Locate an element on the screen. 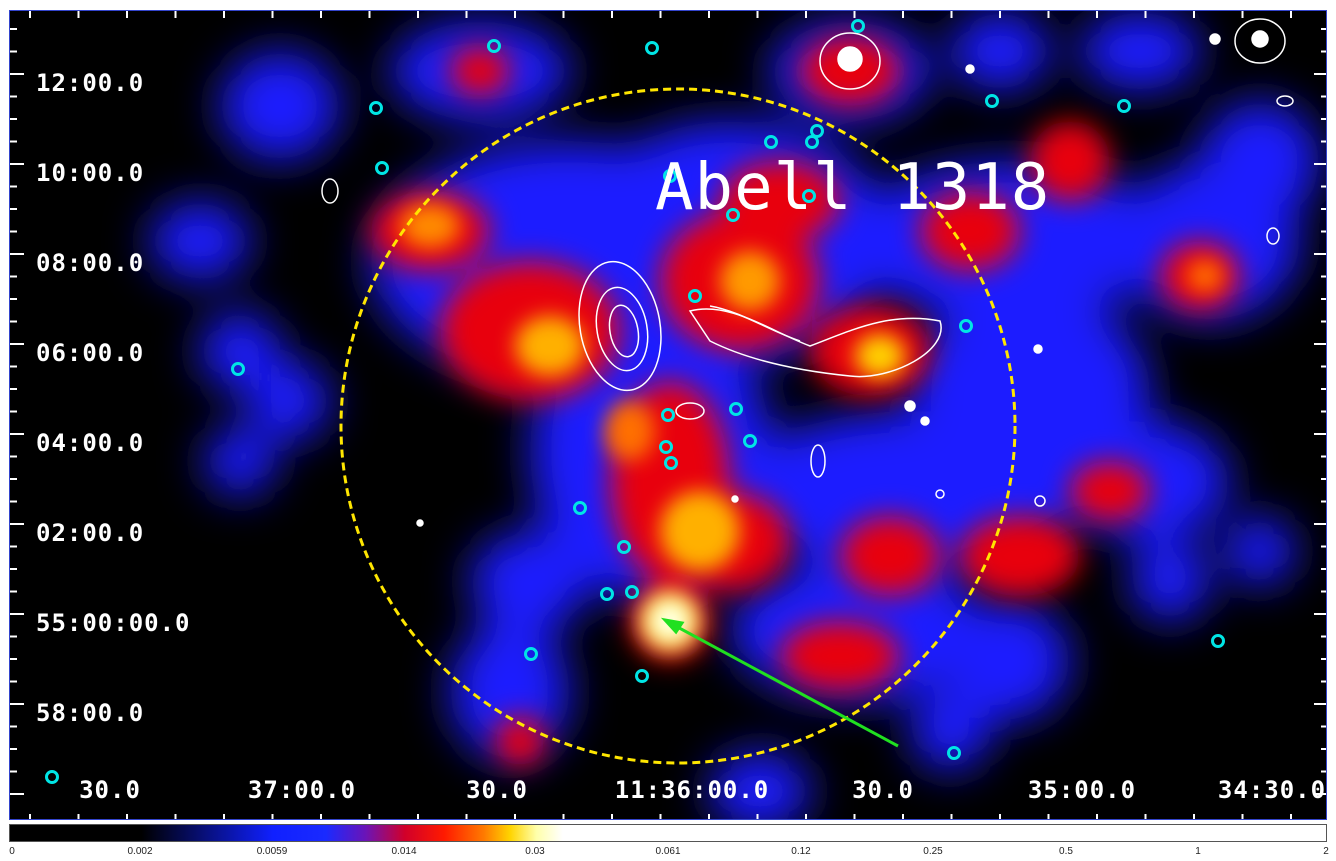 This screenshot has height=861, width=1336. colorbar-tick: 0 is located at coordinates (12, 851).